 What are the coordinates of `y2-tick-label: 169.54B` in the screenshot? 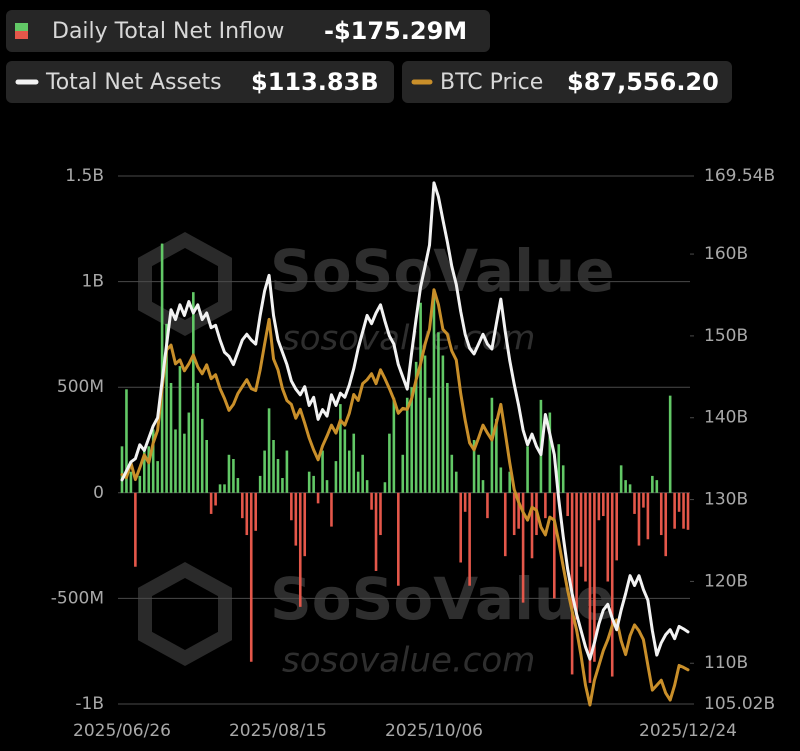 It's located at (739, 176).